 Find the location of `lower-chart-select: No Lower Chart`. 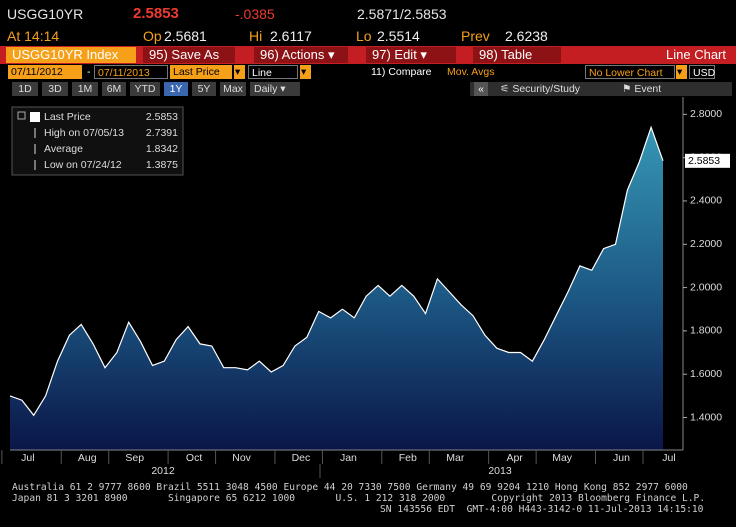

lower-chart-select: No Lower Chart is located at coordinates (630, 72).